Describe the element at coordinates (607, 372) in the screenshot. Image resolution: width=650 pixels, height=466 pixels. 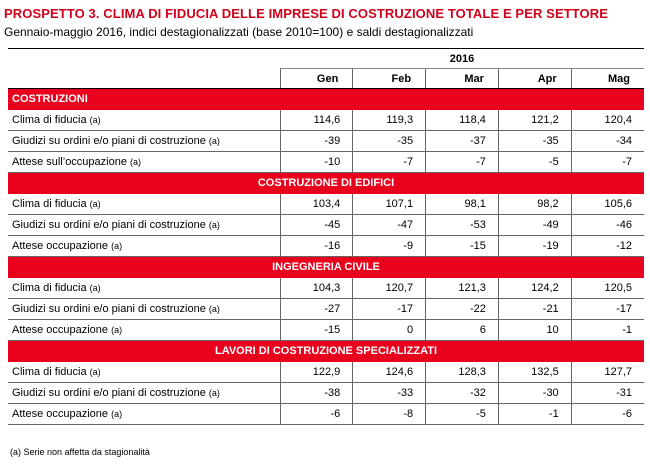
I see `table-cell: 127,7` at that location.